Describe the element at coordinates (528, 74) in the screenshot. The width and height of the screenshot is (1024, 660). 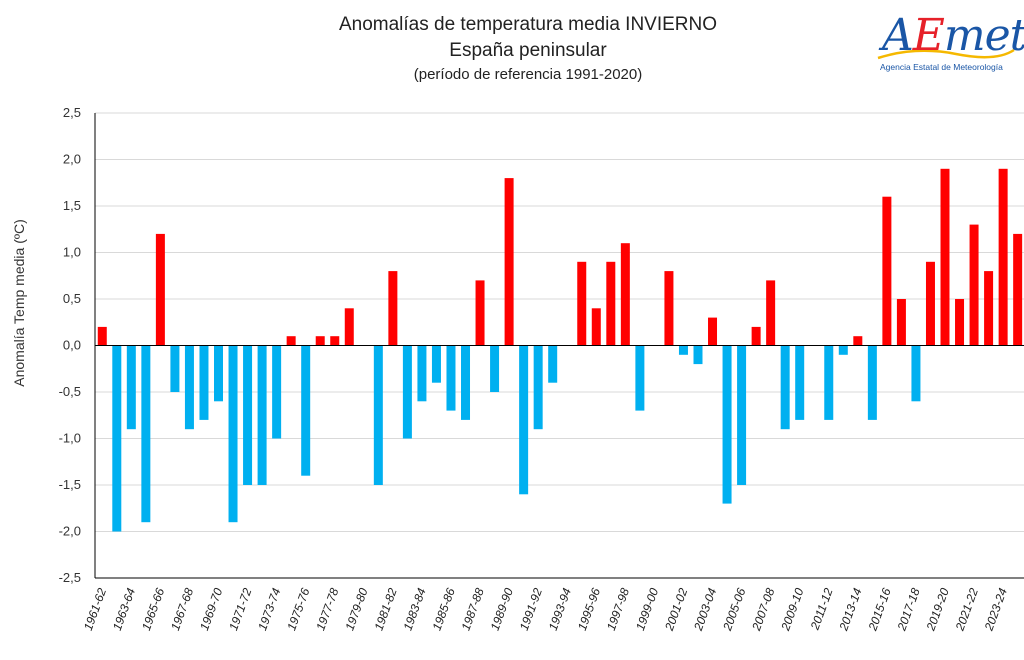
I see `reference-period: (período de referencia 1991-2020)` at that location.